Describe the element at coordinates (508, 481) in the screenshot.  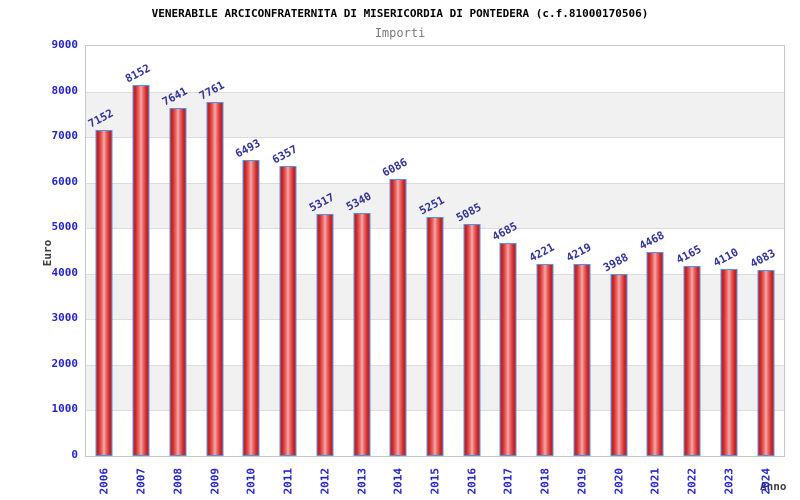
I see `x-tick-label: 2017` at that location.